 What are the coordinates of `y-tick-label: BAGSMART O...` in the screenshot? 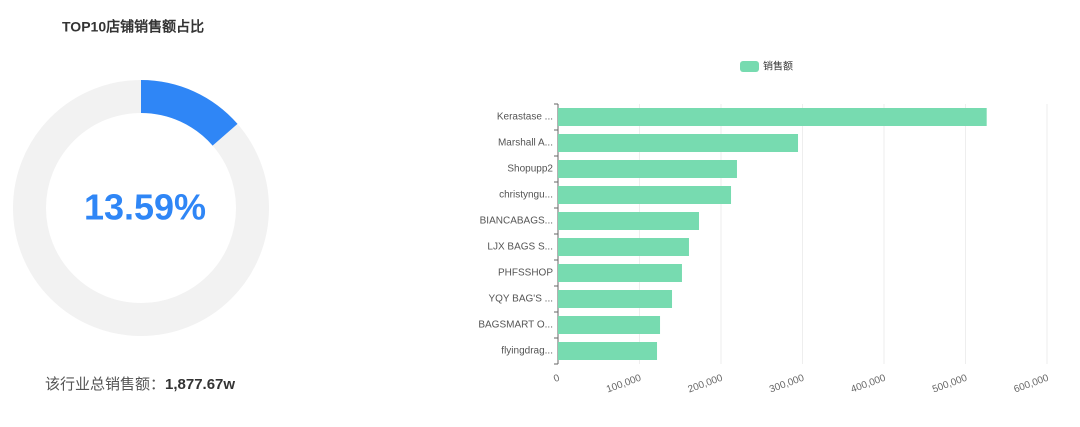 It's located at (515, 325).